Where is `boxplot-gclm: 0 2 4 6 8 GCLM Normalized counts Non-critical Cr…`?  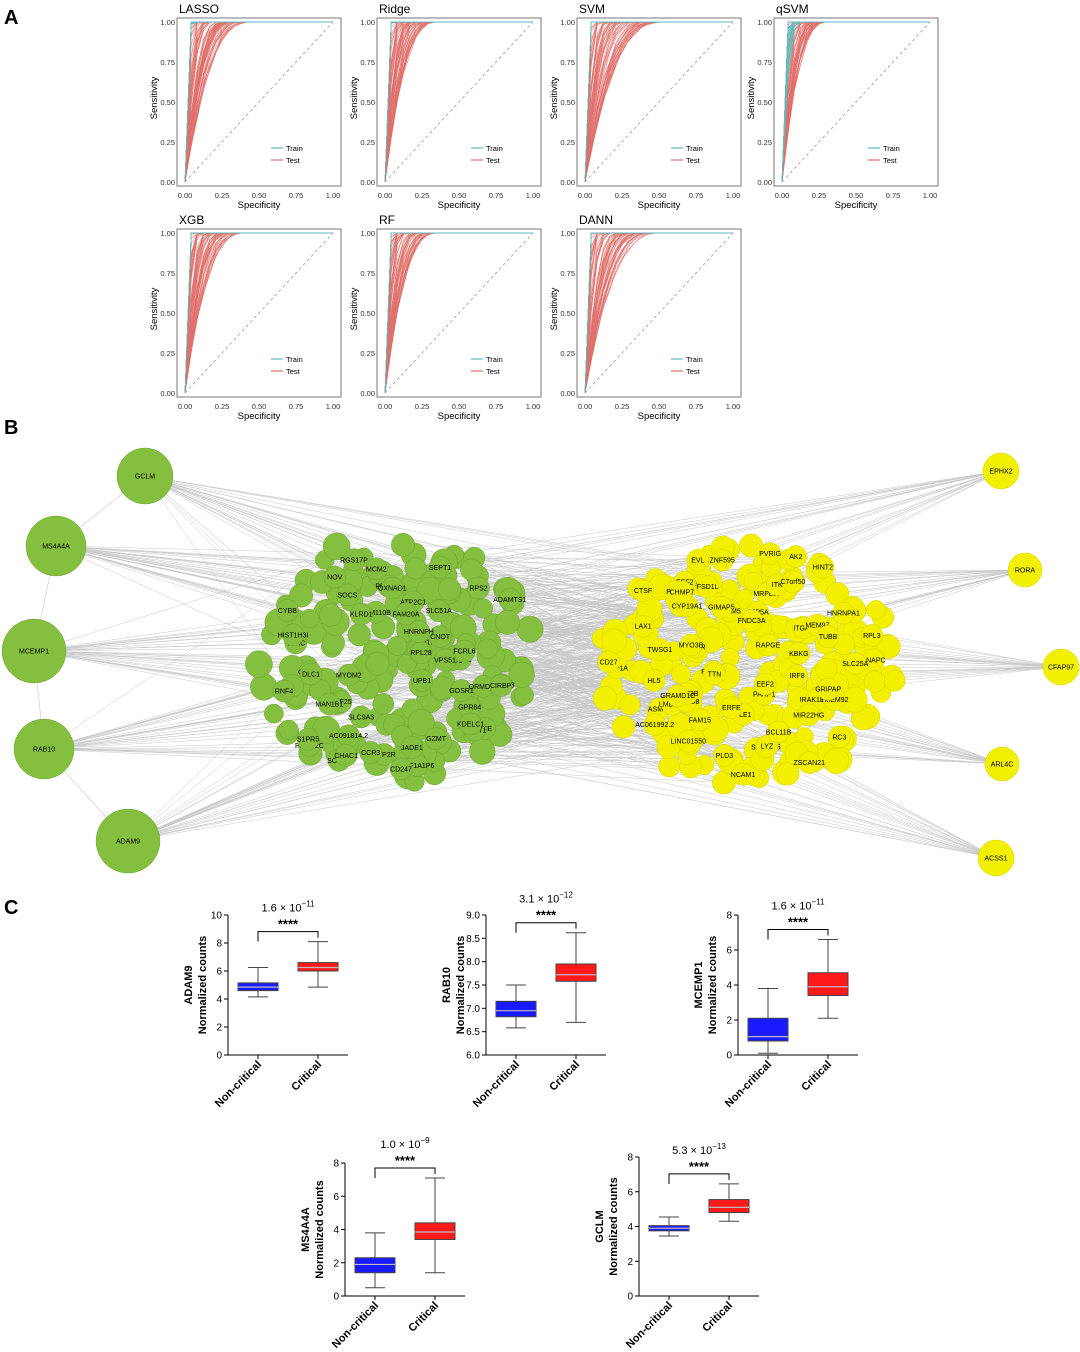
boxplot-gclm: 0 2 4 6 8 GCLM Normalized counts Non-critical Cr… is located at coordinates (676, 1246).